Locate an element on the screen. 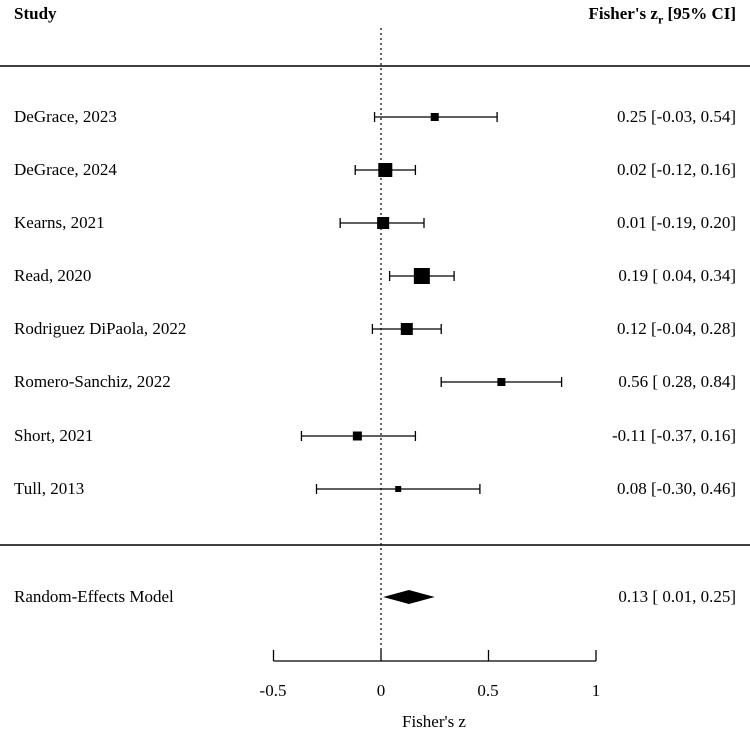 The width and height of the screenshot is (750, 738). study-label: Tull, 2013 is located at coordinates (49, 488).